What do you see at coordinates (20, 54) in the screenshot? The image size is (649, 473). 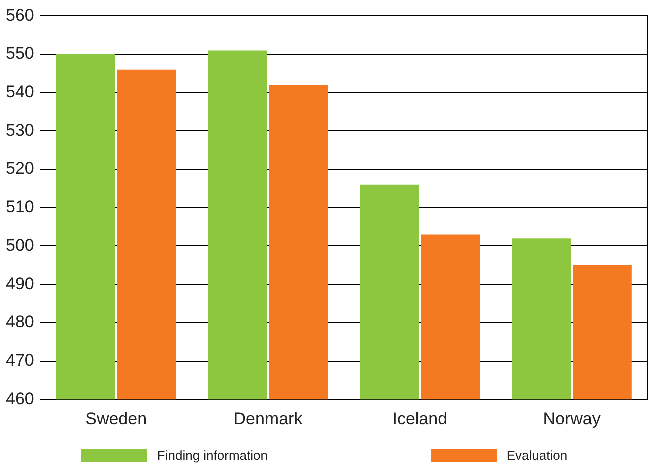 I see `y-tick-label: 550` at bounding box center [20, 54].